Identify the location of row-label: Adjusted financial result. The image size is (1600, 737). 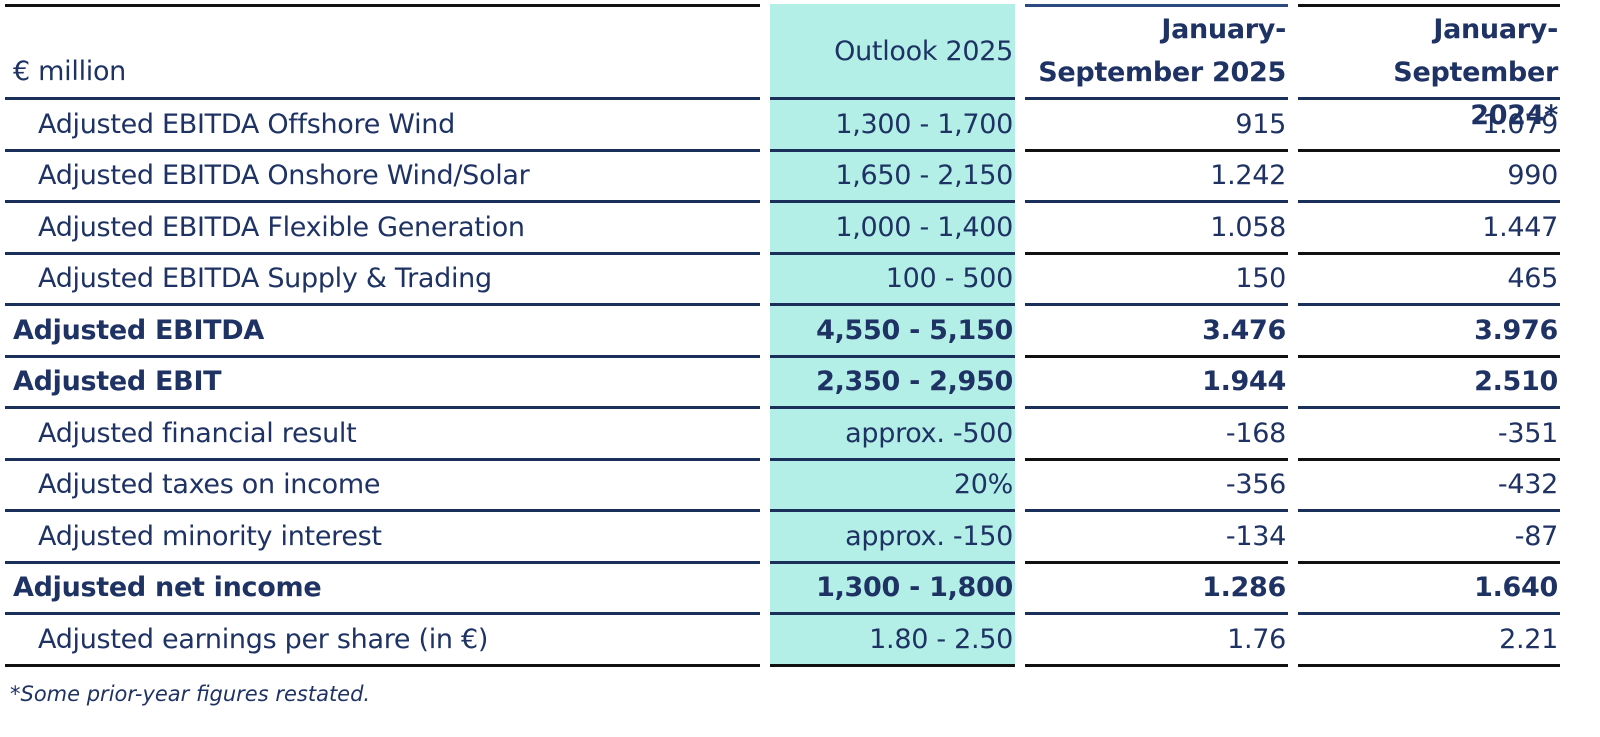
(197, 433).